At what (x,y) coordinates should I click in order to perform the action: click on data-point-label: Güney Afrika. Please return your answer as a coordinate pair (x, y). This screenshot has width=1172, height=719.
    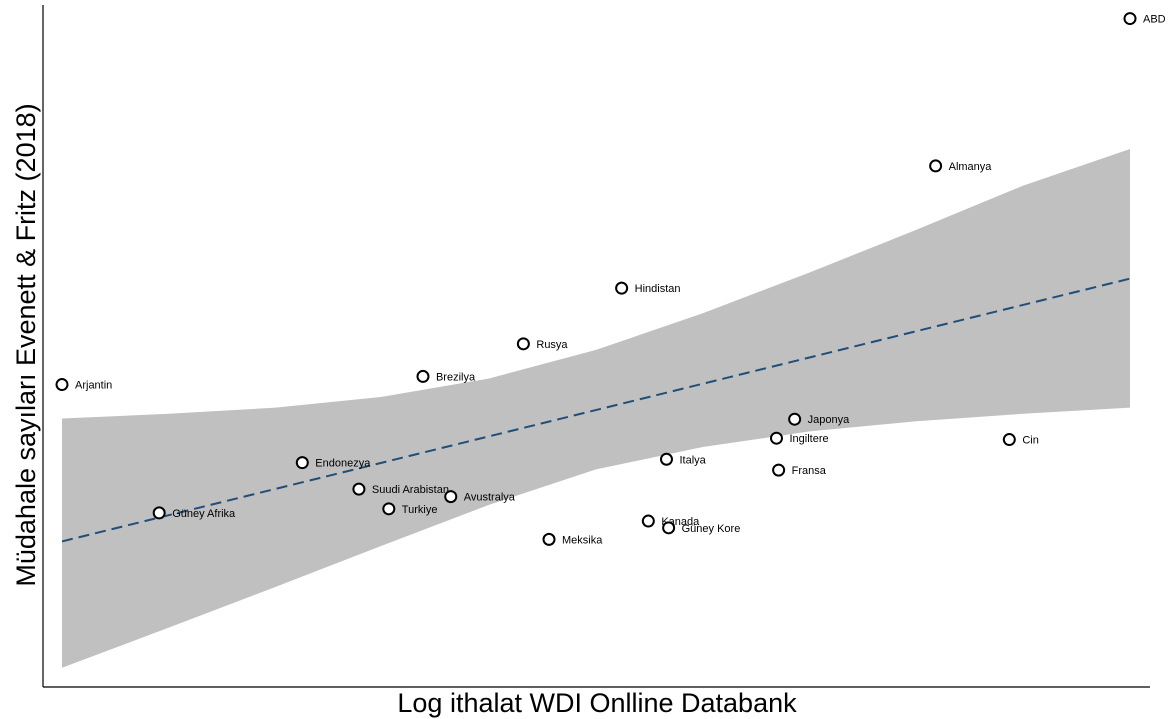
    Looking at the image, I should click on (204, 514).